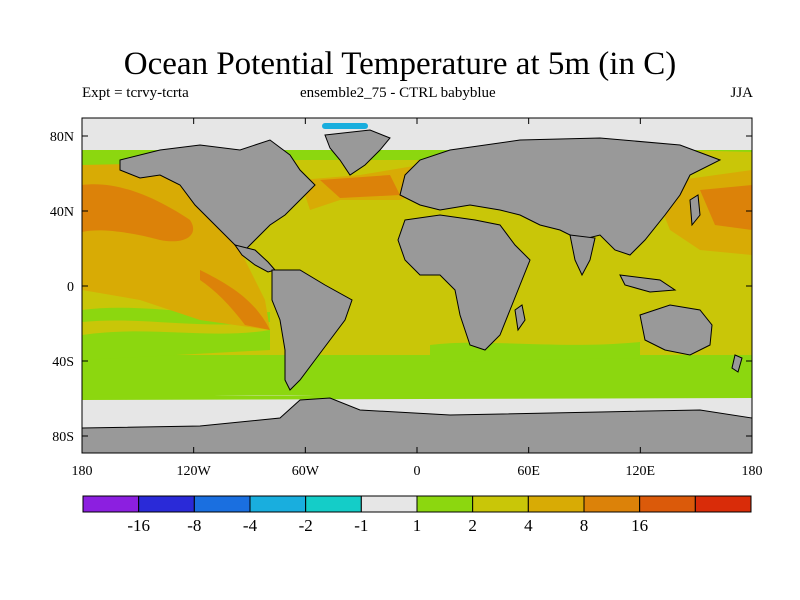 This screenshot has width=800, height=600. I want to click on japan, so click(695, 210).